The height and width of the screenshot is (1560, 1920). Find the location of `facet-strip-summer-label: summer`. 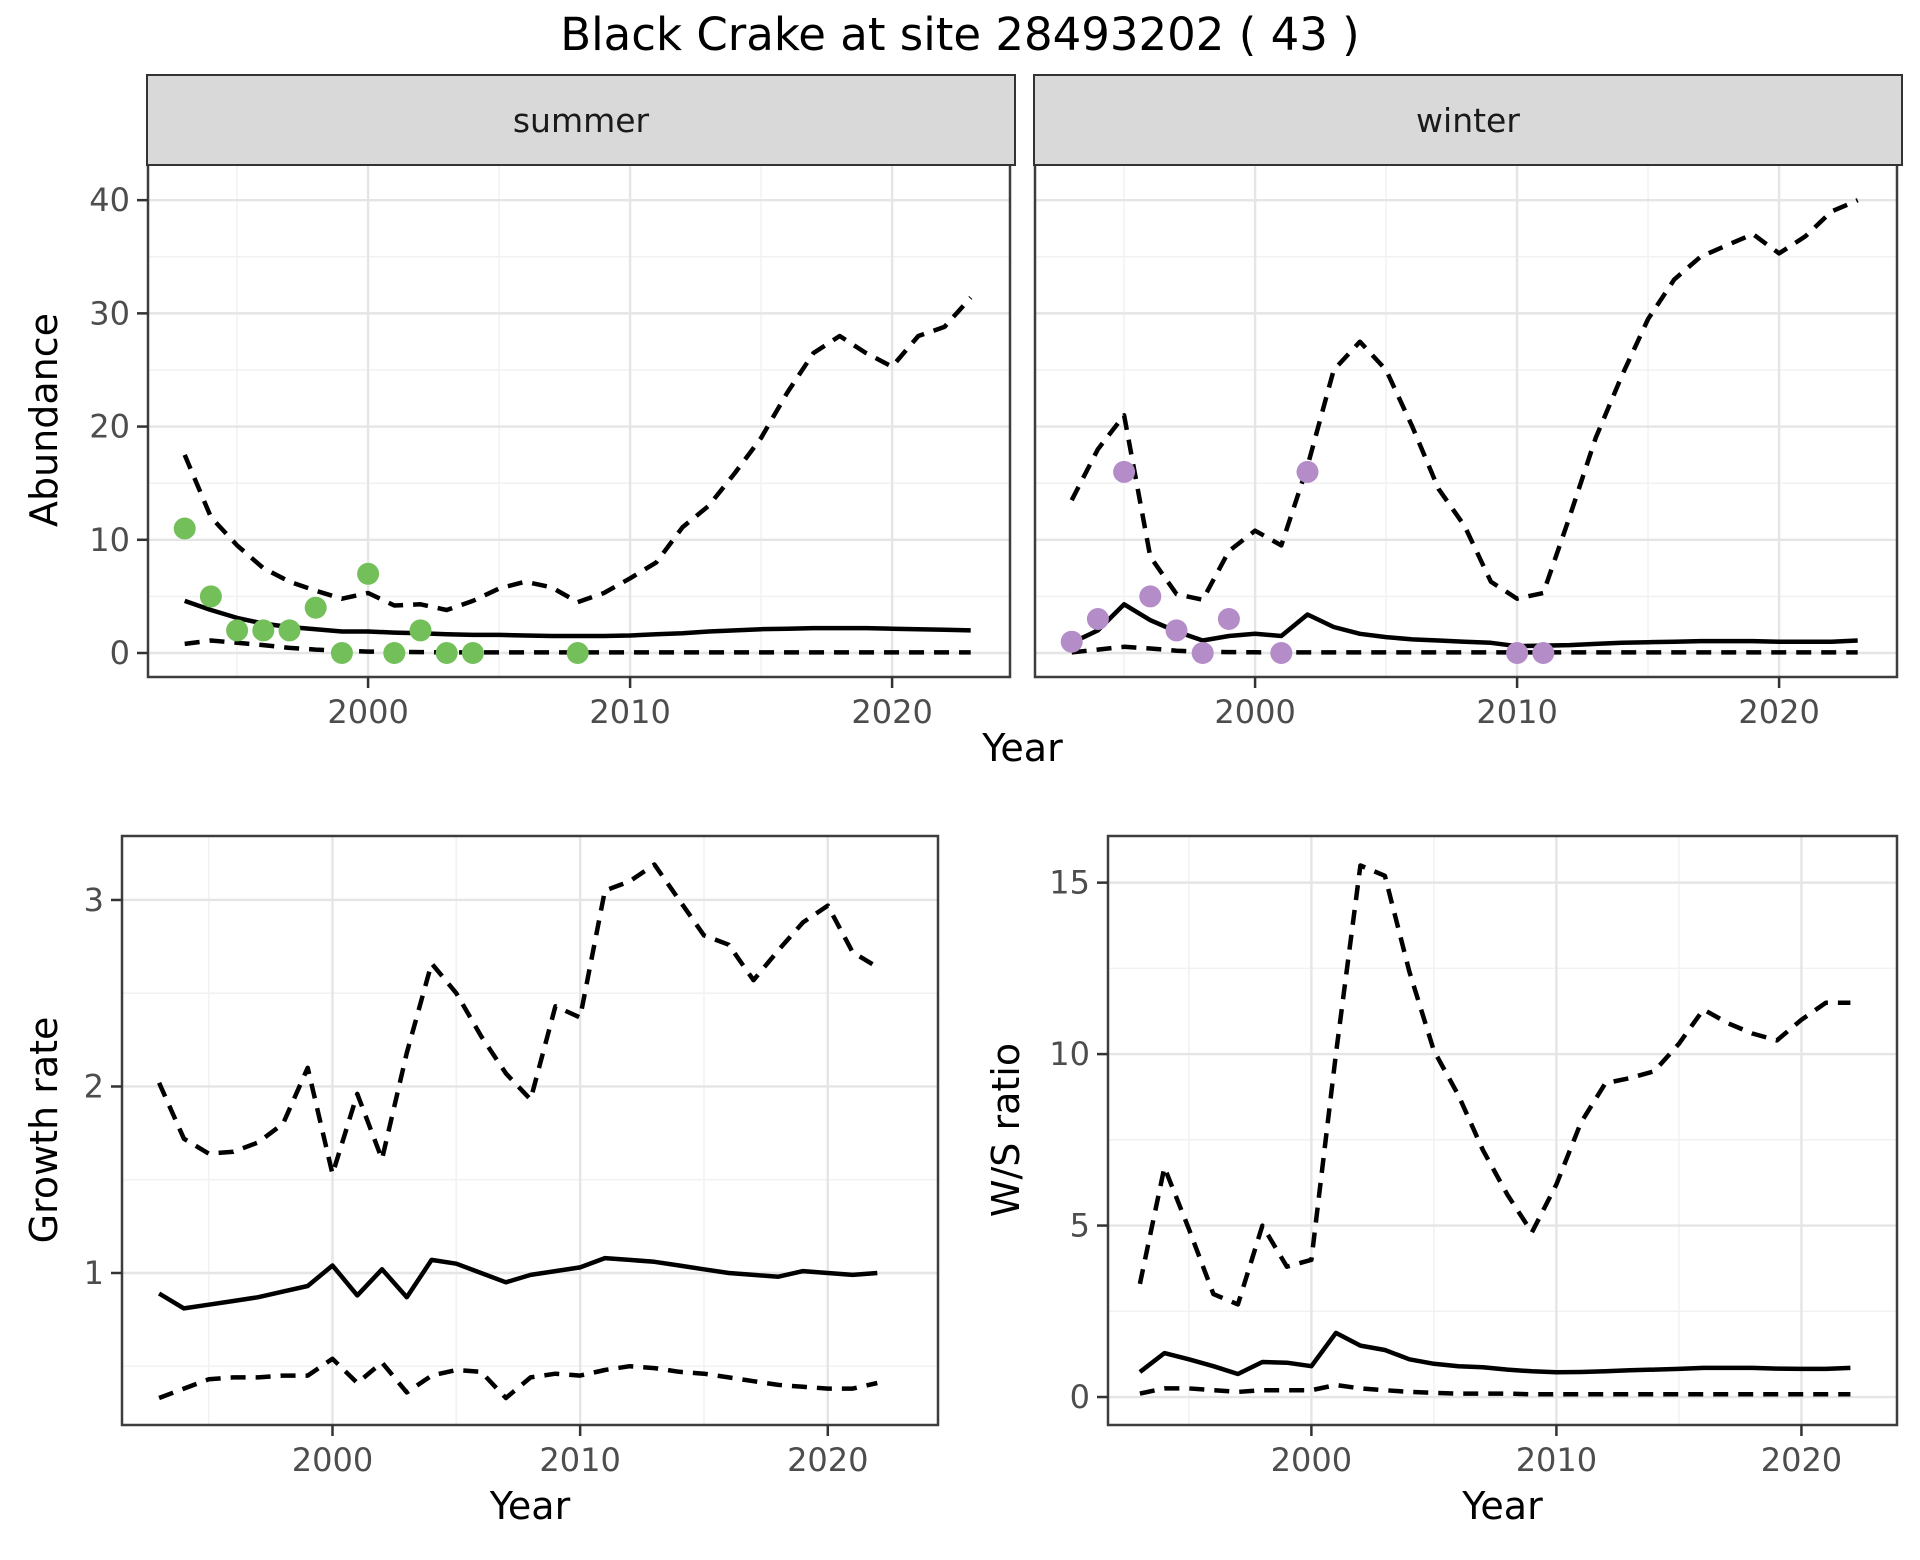

facet-strip-summer-label: summer is located at coordinates (581, 120).